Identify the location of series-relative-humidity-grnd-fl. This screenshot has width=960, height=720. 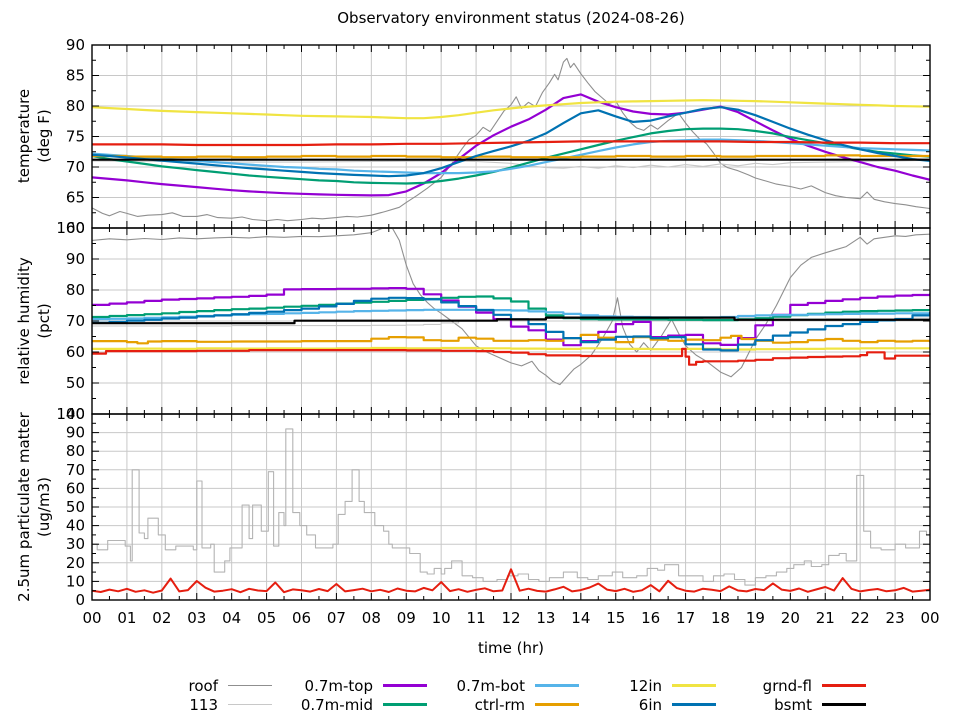
(511, 356).